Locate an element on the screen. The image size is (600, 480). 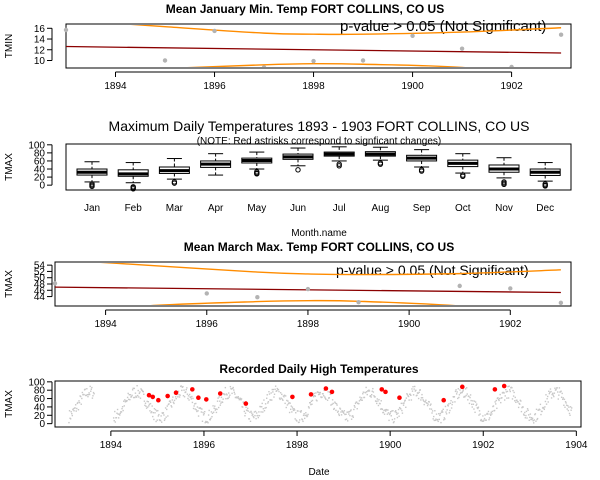
upper-confidence-band is located at coordinates (330, 269).